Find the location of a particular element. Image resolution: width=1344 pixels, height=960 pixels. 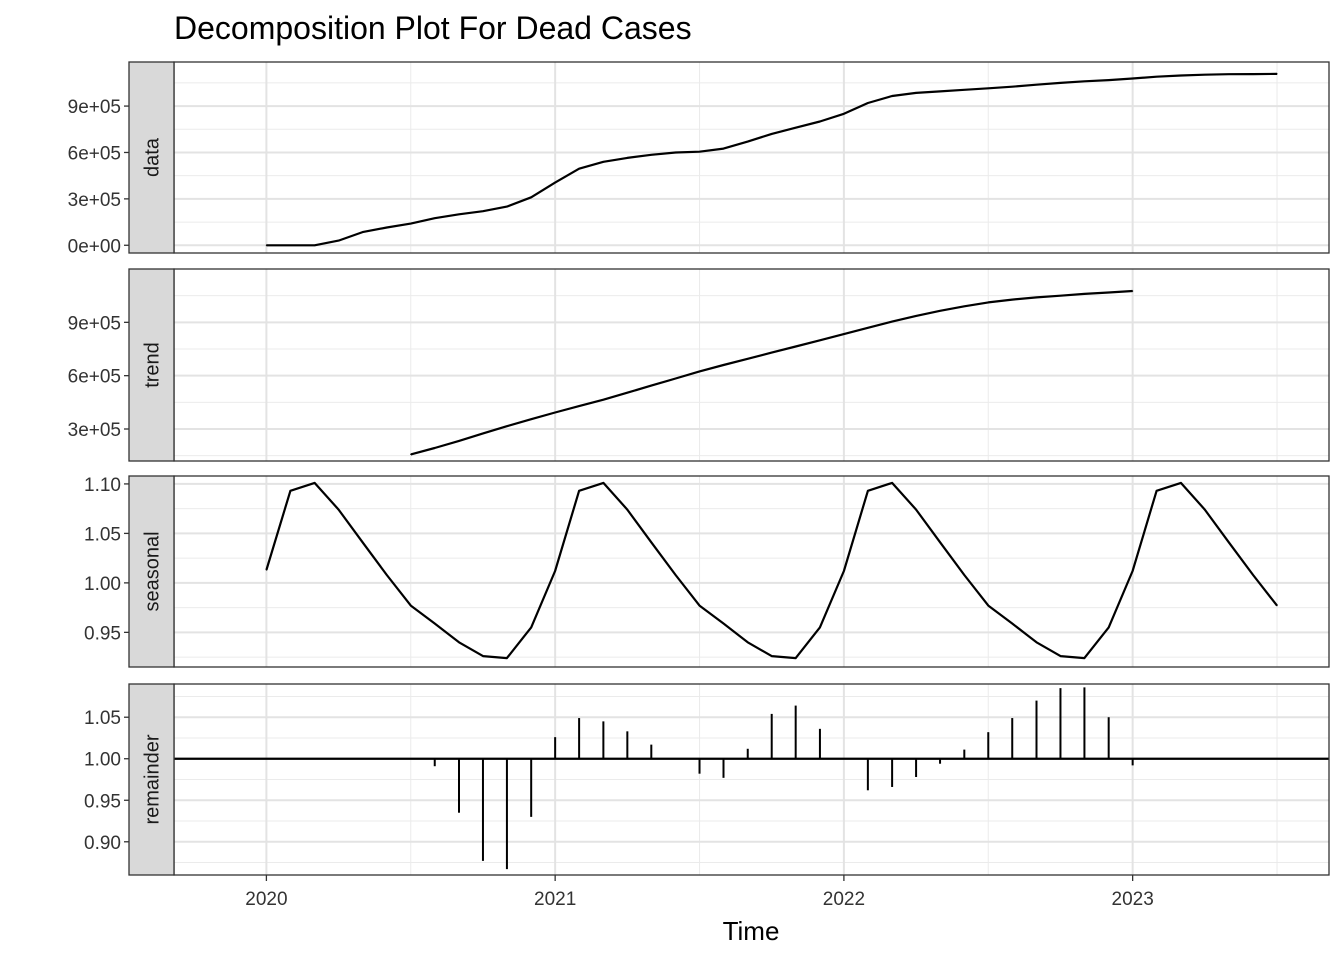

y-tick-label: 1.10 is located at coordinates (102, 485).